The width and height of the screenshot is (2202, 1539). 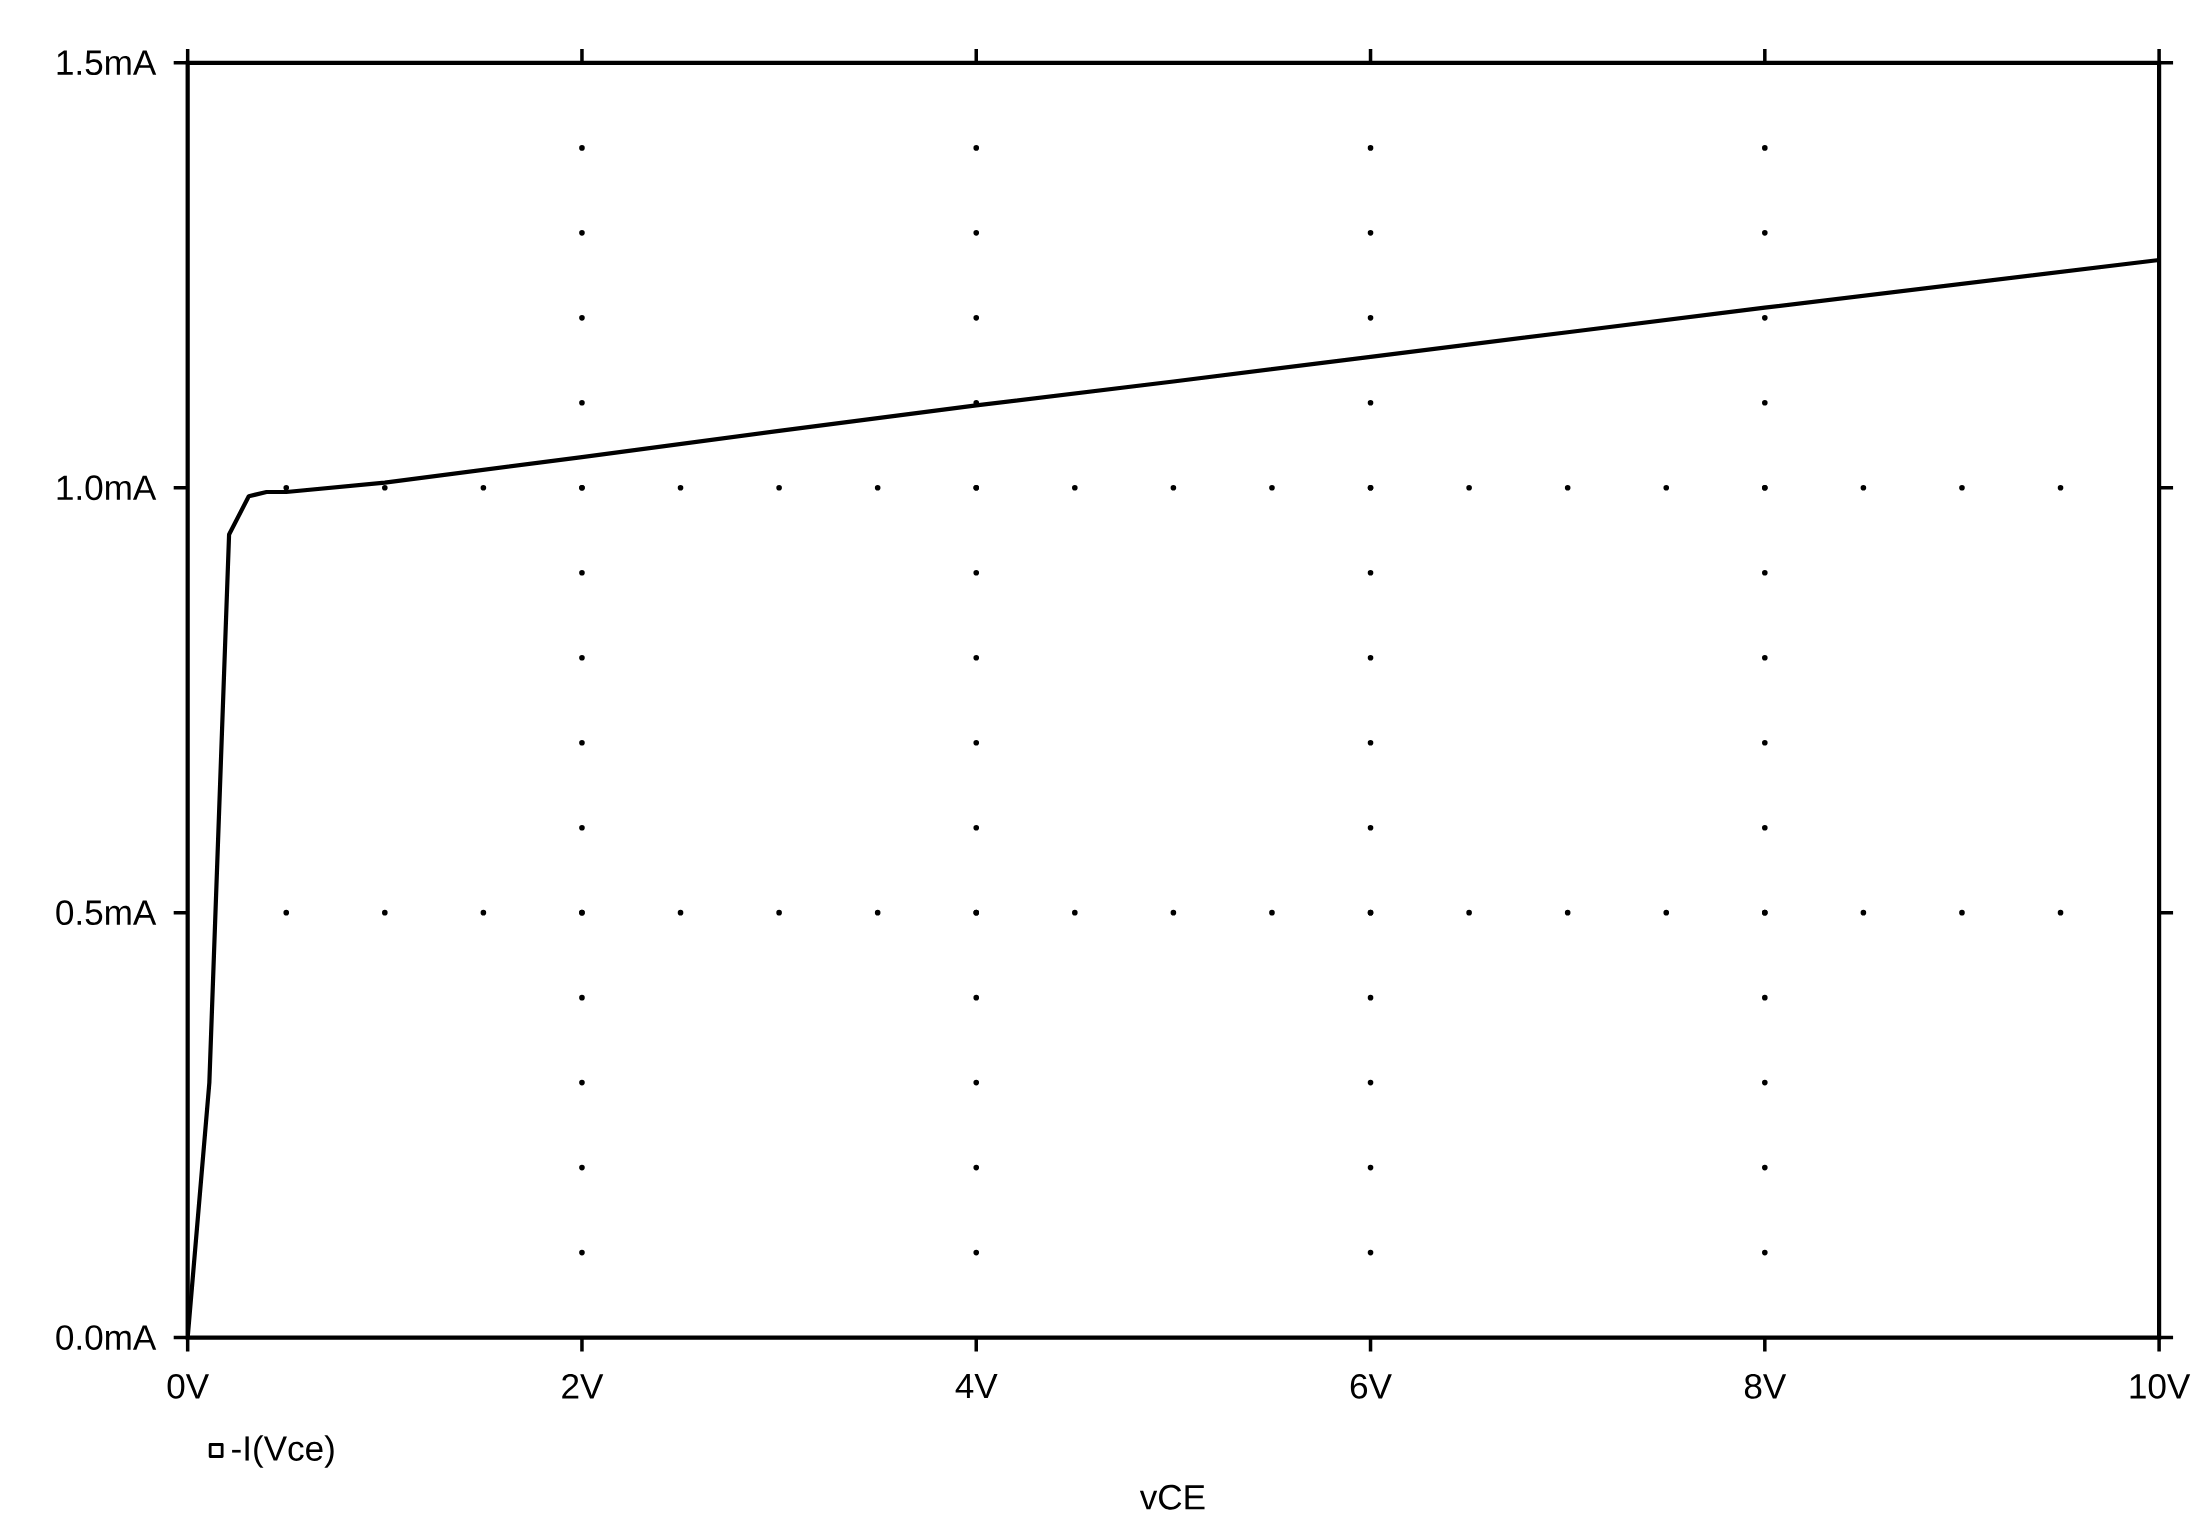 I want to click on x-tick-label: 6V, so click(x=1371, y=1386).